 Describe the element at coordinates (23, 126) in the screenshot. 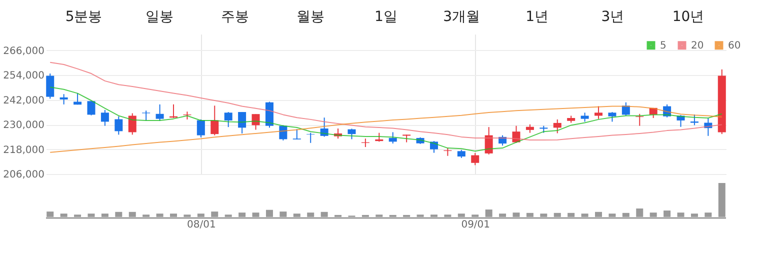

I see `y-tick-label: 230,000` at that location.